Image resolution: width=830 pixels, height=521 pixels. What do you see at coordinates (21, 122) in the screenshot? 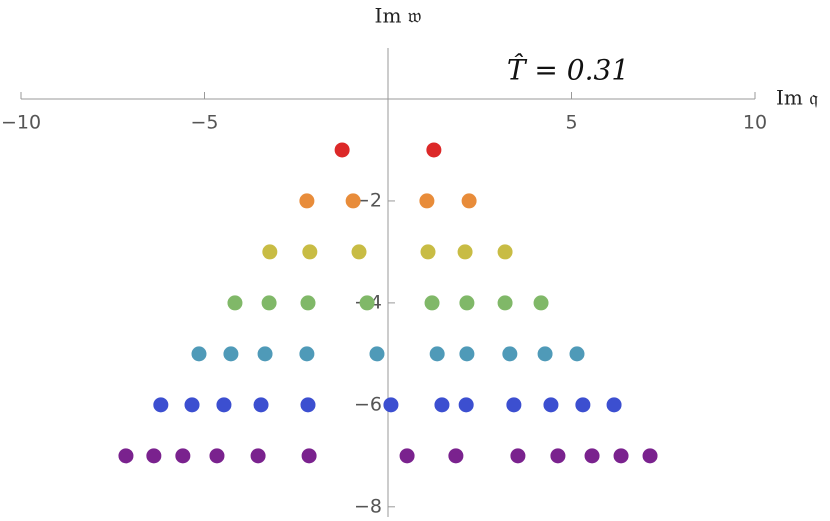
I see `x-tick-label: −10` at bounding box center [21, 122].